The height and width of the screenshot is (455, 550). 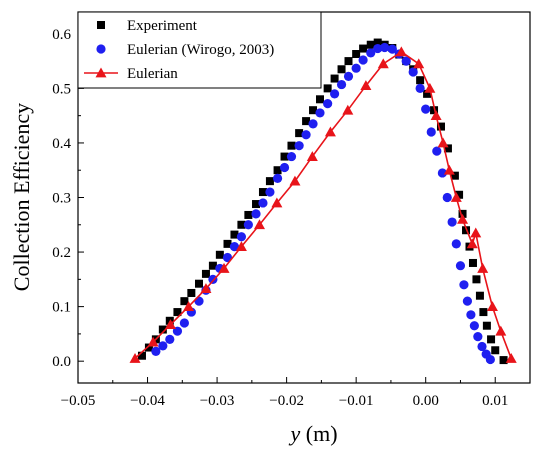 I want to click on x-axis-unit: (m), so click(x=318, y=433).